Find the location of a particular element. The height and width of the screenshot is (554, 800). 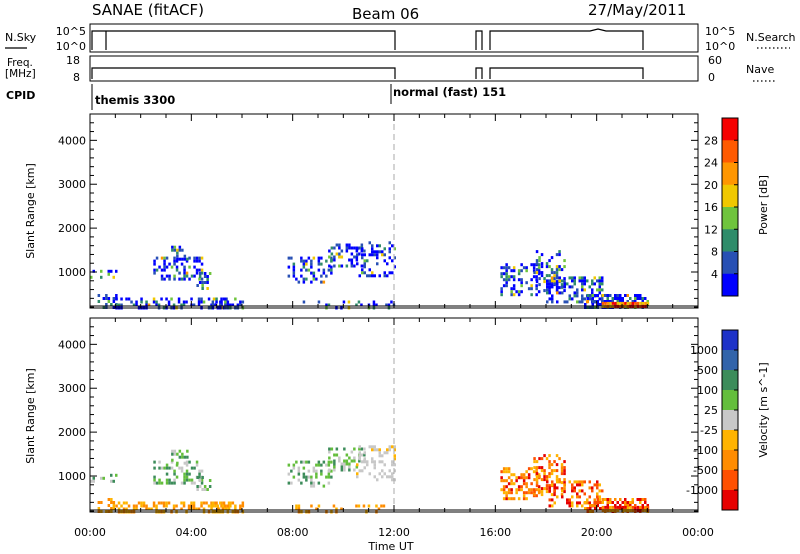

colorbar-segment is located at coordinates (730, 151).